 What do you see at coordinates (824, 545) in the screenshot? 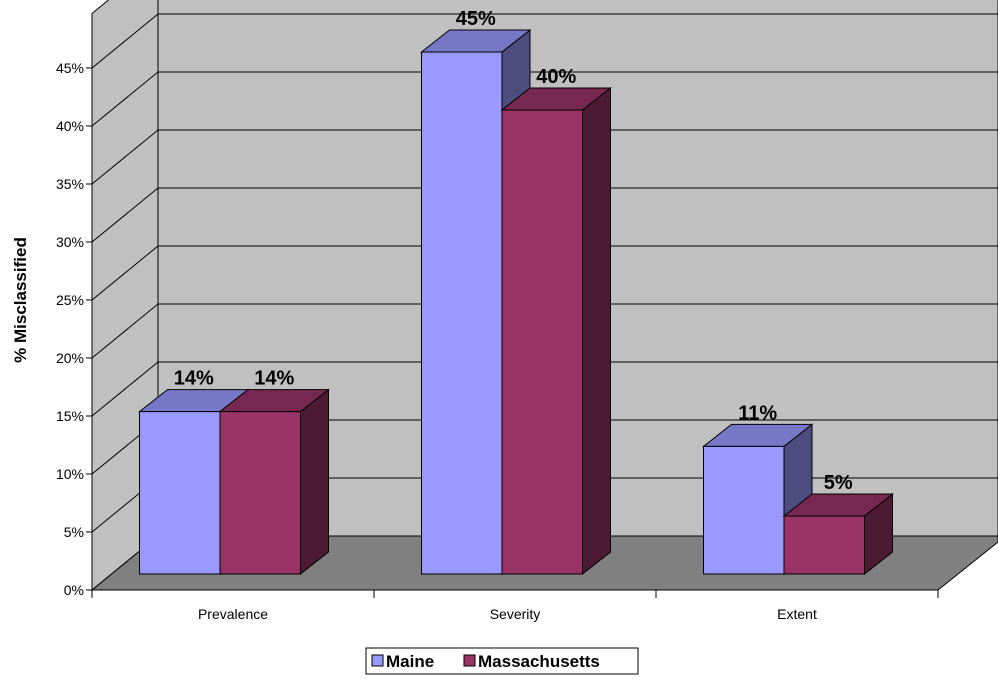
I see `bar-massachusetts-extent` at bounding box center [824, 545].